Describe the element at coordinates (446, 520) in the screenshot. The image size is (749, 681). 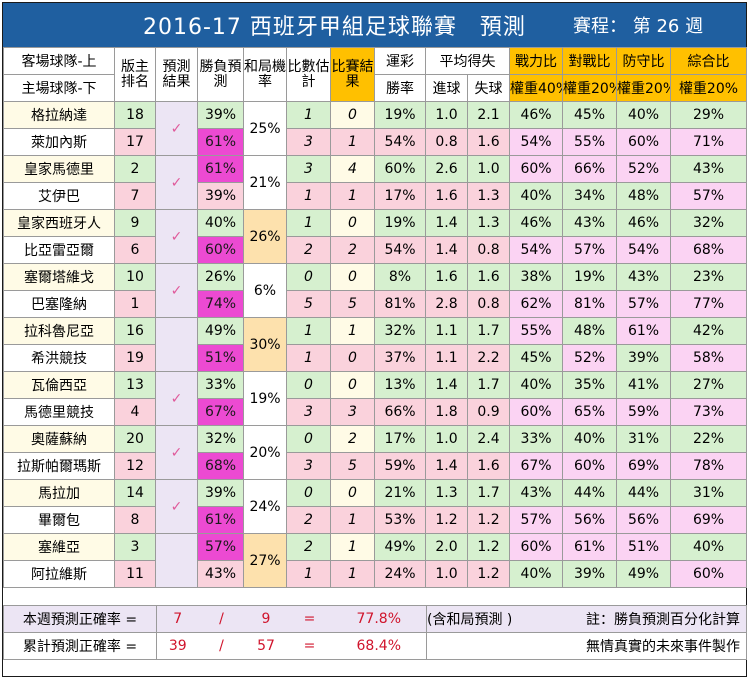
I see `avg-goals-for: 1.2` at that location.